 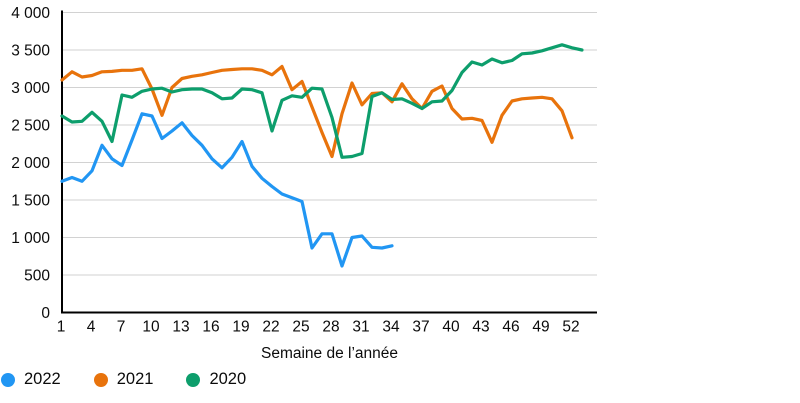 I want to click on x-tick-label: 1, so click(x=61, y=327).